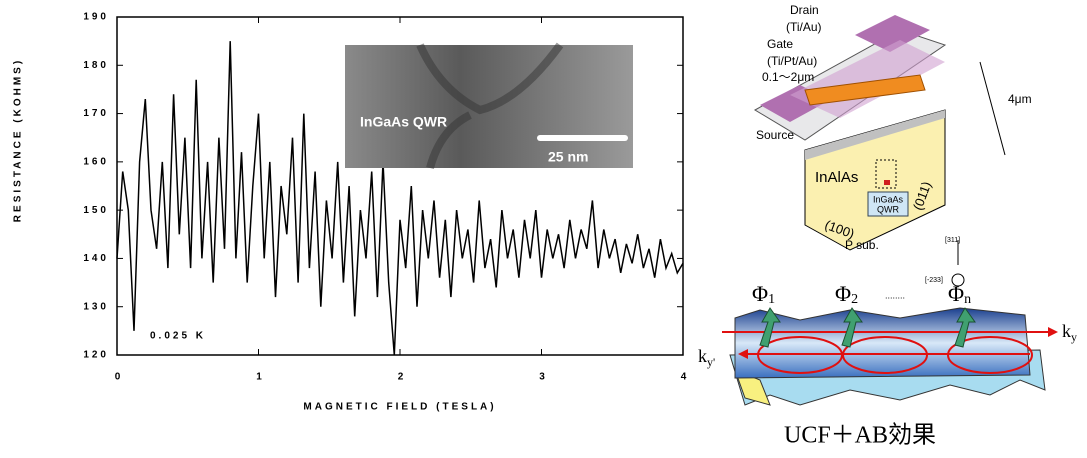 The image size is (1087, 458). What do you see at coordinates (860, 435) in the screenshot?
I see `caption: UCF＋AB効果` at bounding box center [860, 435].